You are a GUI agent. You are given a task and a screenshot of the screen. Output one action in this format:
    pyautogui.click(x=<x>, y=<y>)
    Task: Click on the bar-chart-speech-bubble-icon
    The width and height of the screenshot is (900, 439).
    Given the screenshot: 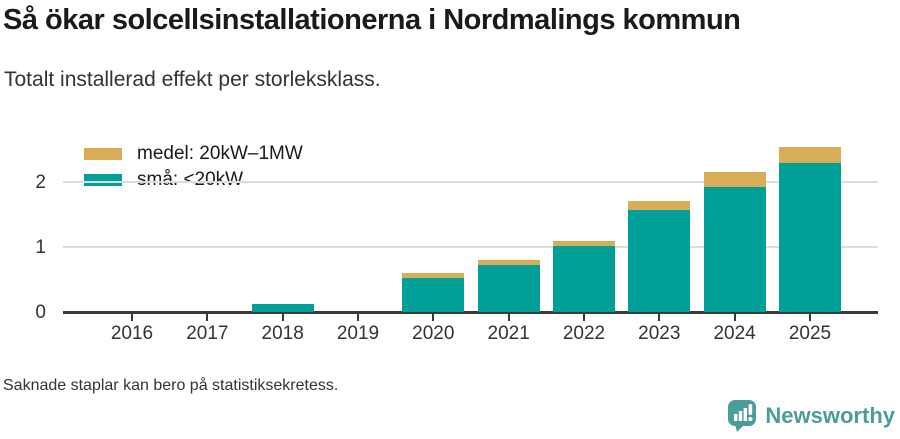 What is the action you would take?
    pyautogui.click(x=742, y=416)
    